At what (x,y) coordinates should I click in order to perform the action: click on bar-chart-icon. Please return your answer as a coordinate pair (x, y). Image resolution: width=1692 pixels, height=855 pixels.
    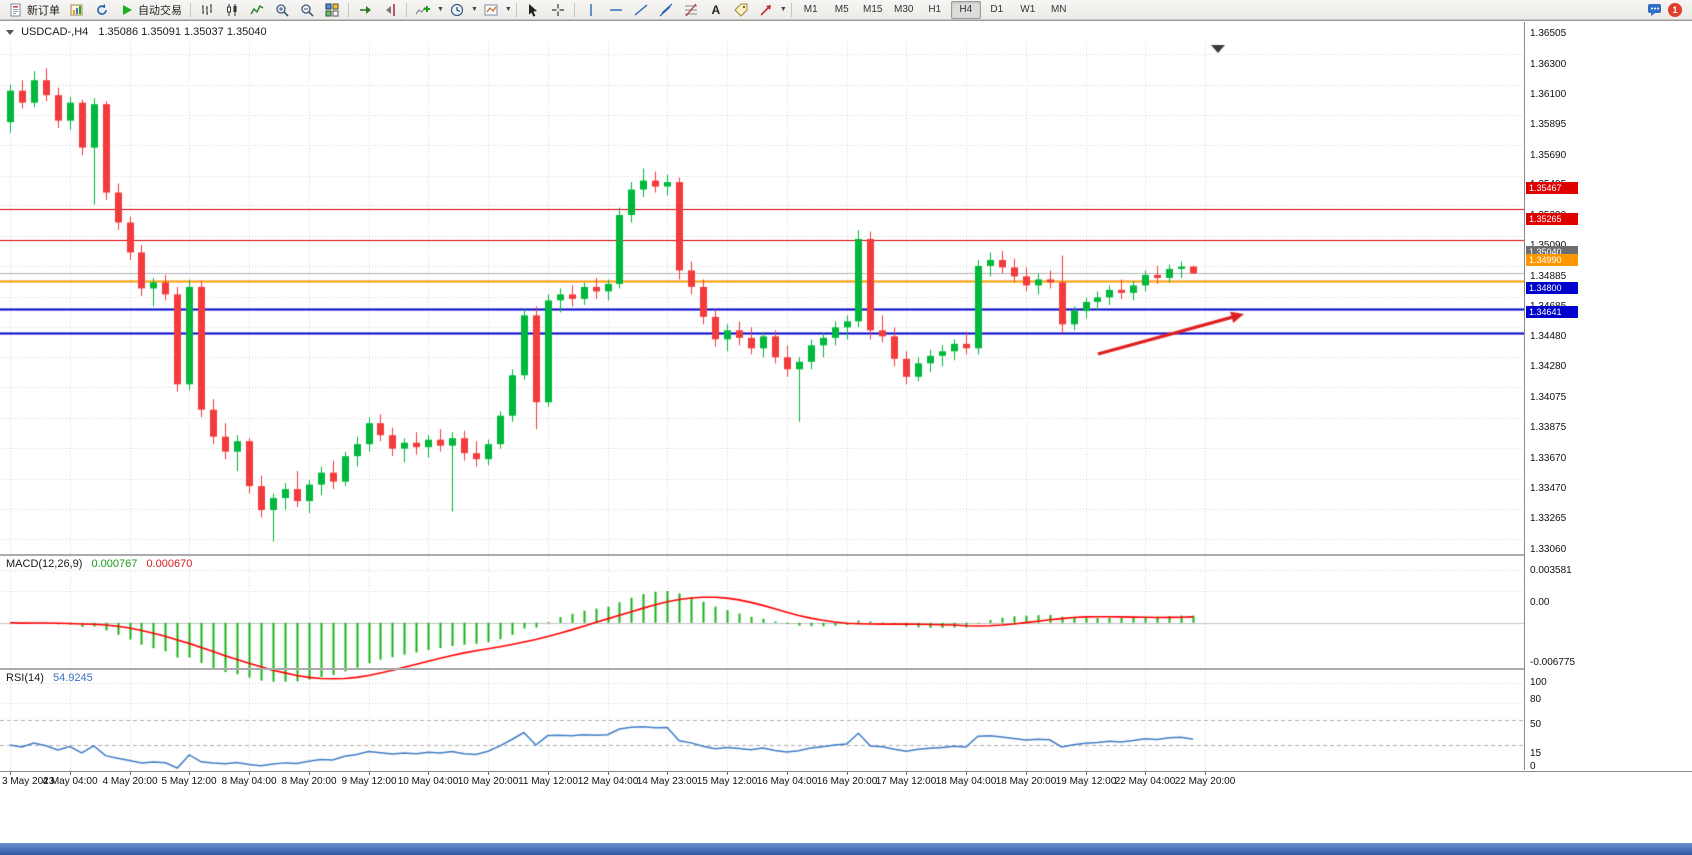
    Looking at the image, I should click on (207, 10).